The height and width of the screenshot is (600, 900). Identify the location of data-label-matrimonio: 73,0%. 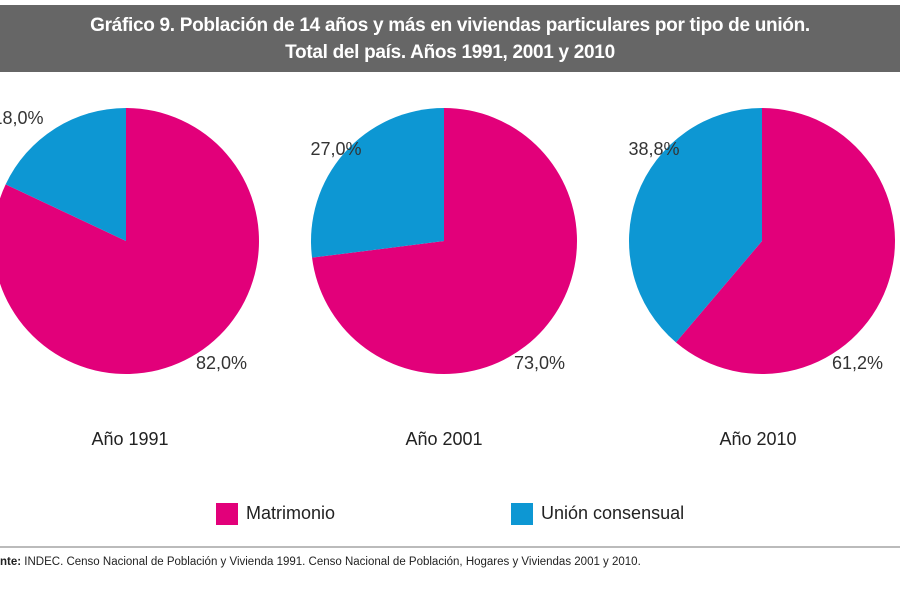
(539, 363).